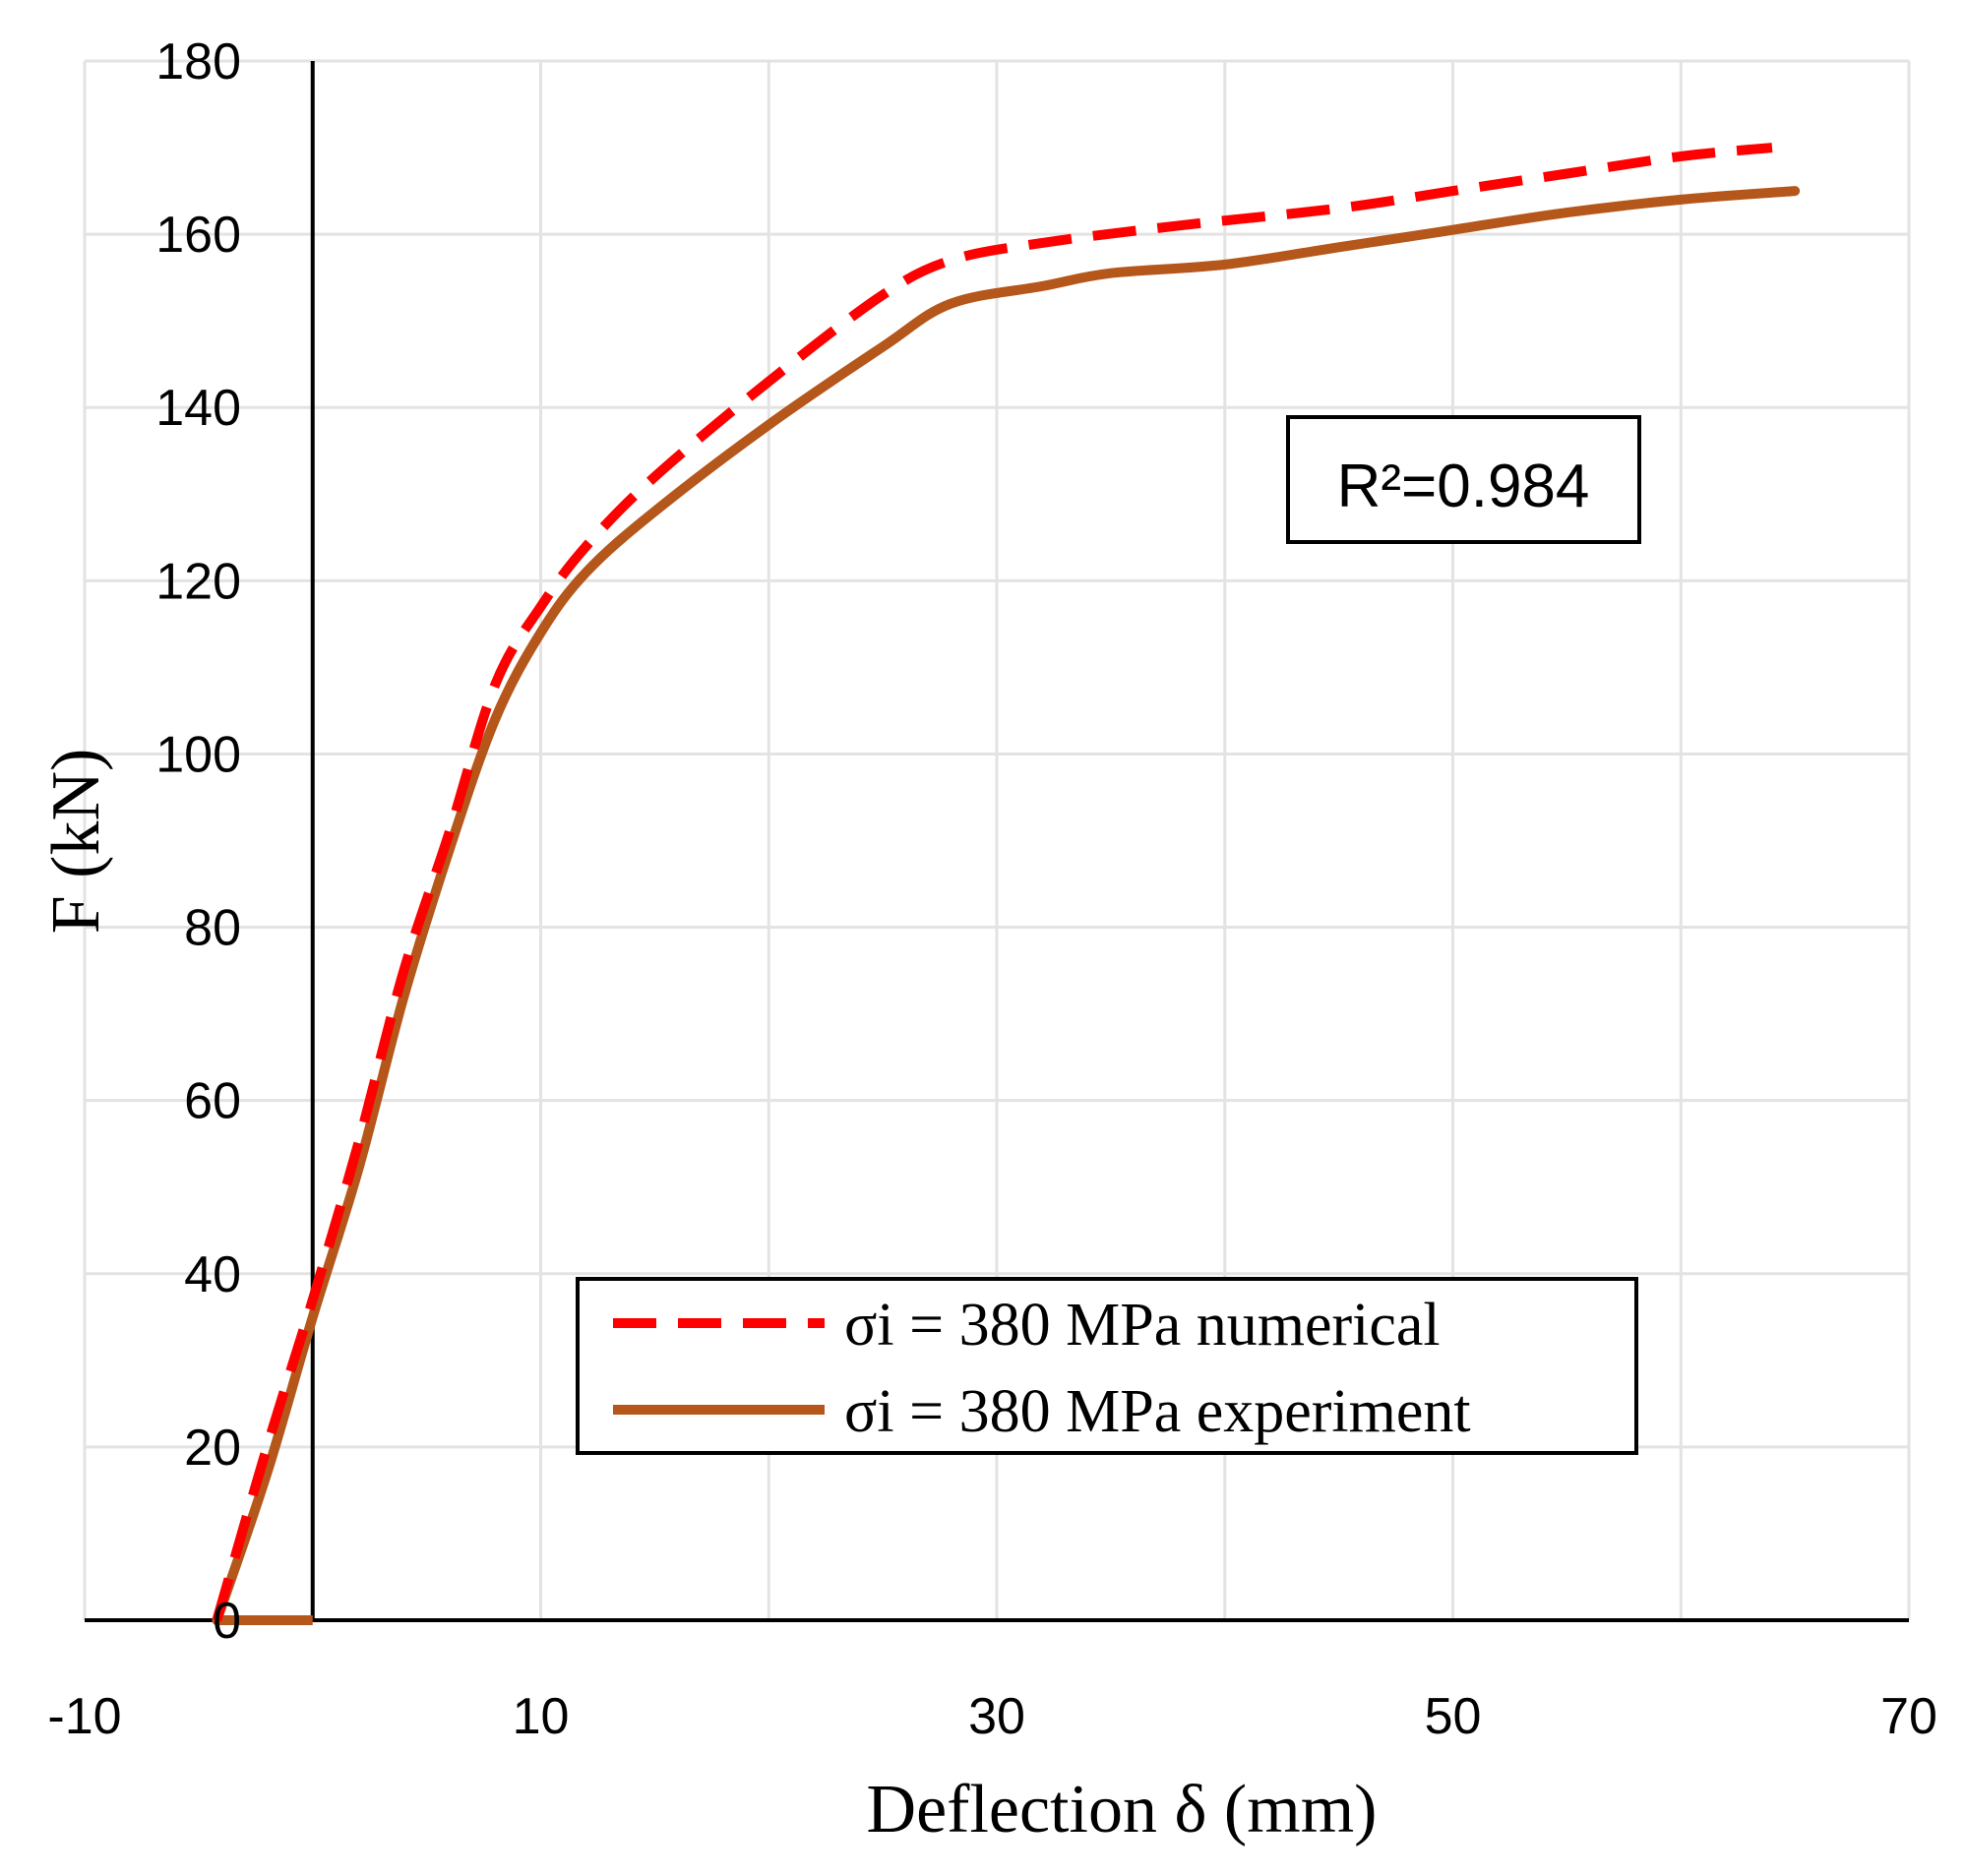 The height and width of the screenshot is (1876, 1965). I want to click on y-tick-label: 80, so click(212, 928).